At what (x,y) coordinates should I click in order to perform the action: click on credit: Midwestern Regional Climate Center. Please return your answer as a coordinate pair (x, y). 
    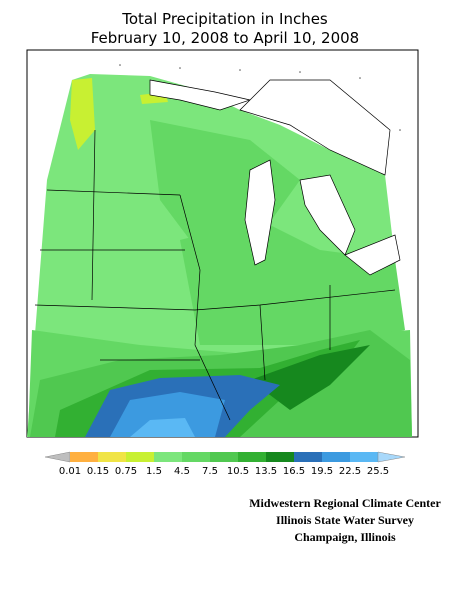
    Looking at the image, I should click on (345, 503).